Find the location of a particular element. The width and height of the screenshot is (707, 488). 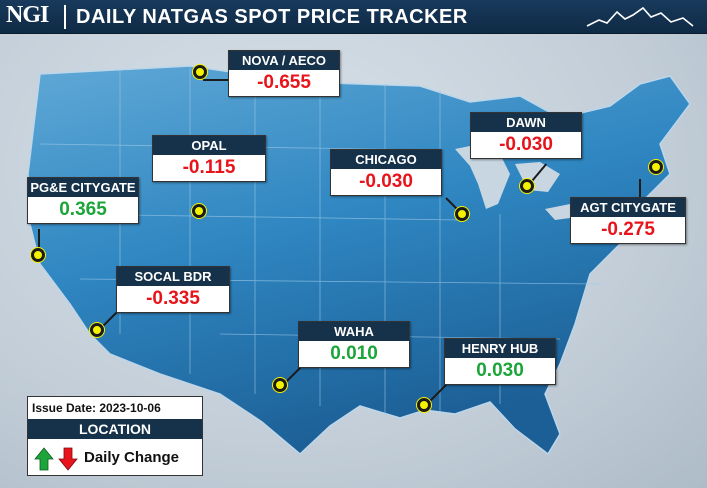

hub-change: -0.655 is located at coordinates (284, 82).